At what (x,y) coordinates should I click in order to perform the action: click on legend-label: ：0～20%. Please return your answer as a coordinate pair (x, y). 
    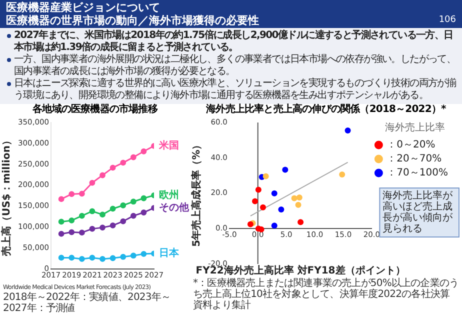
    Looking at the image, I should click on (411, 145).